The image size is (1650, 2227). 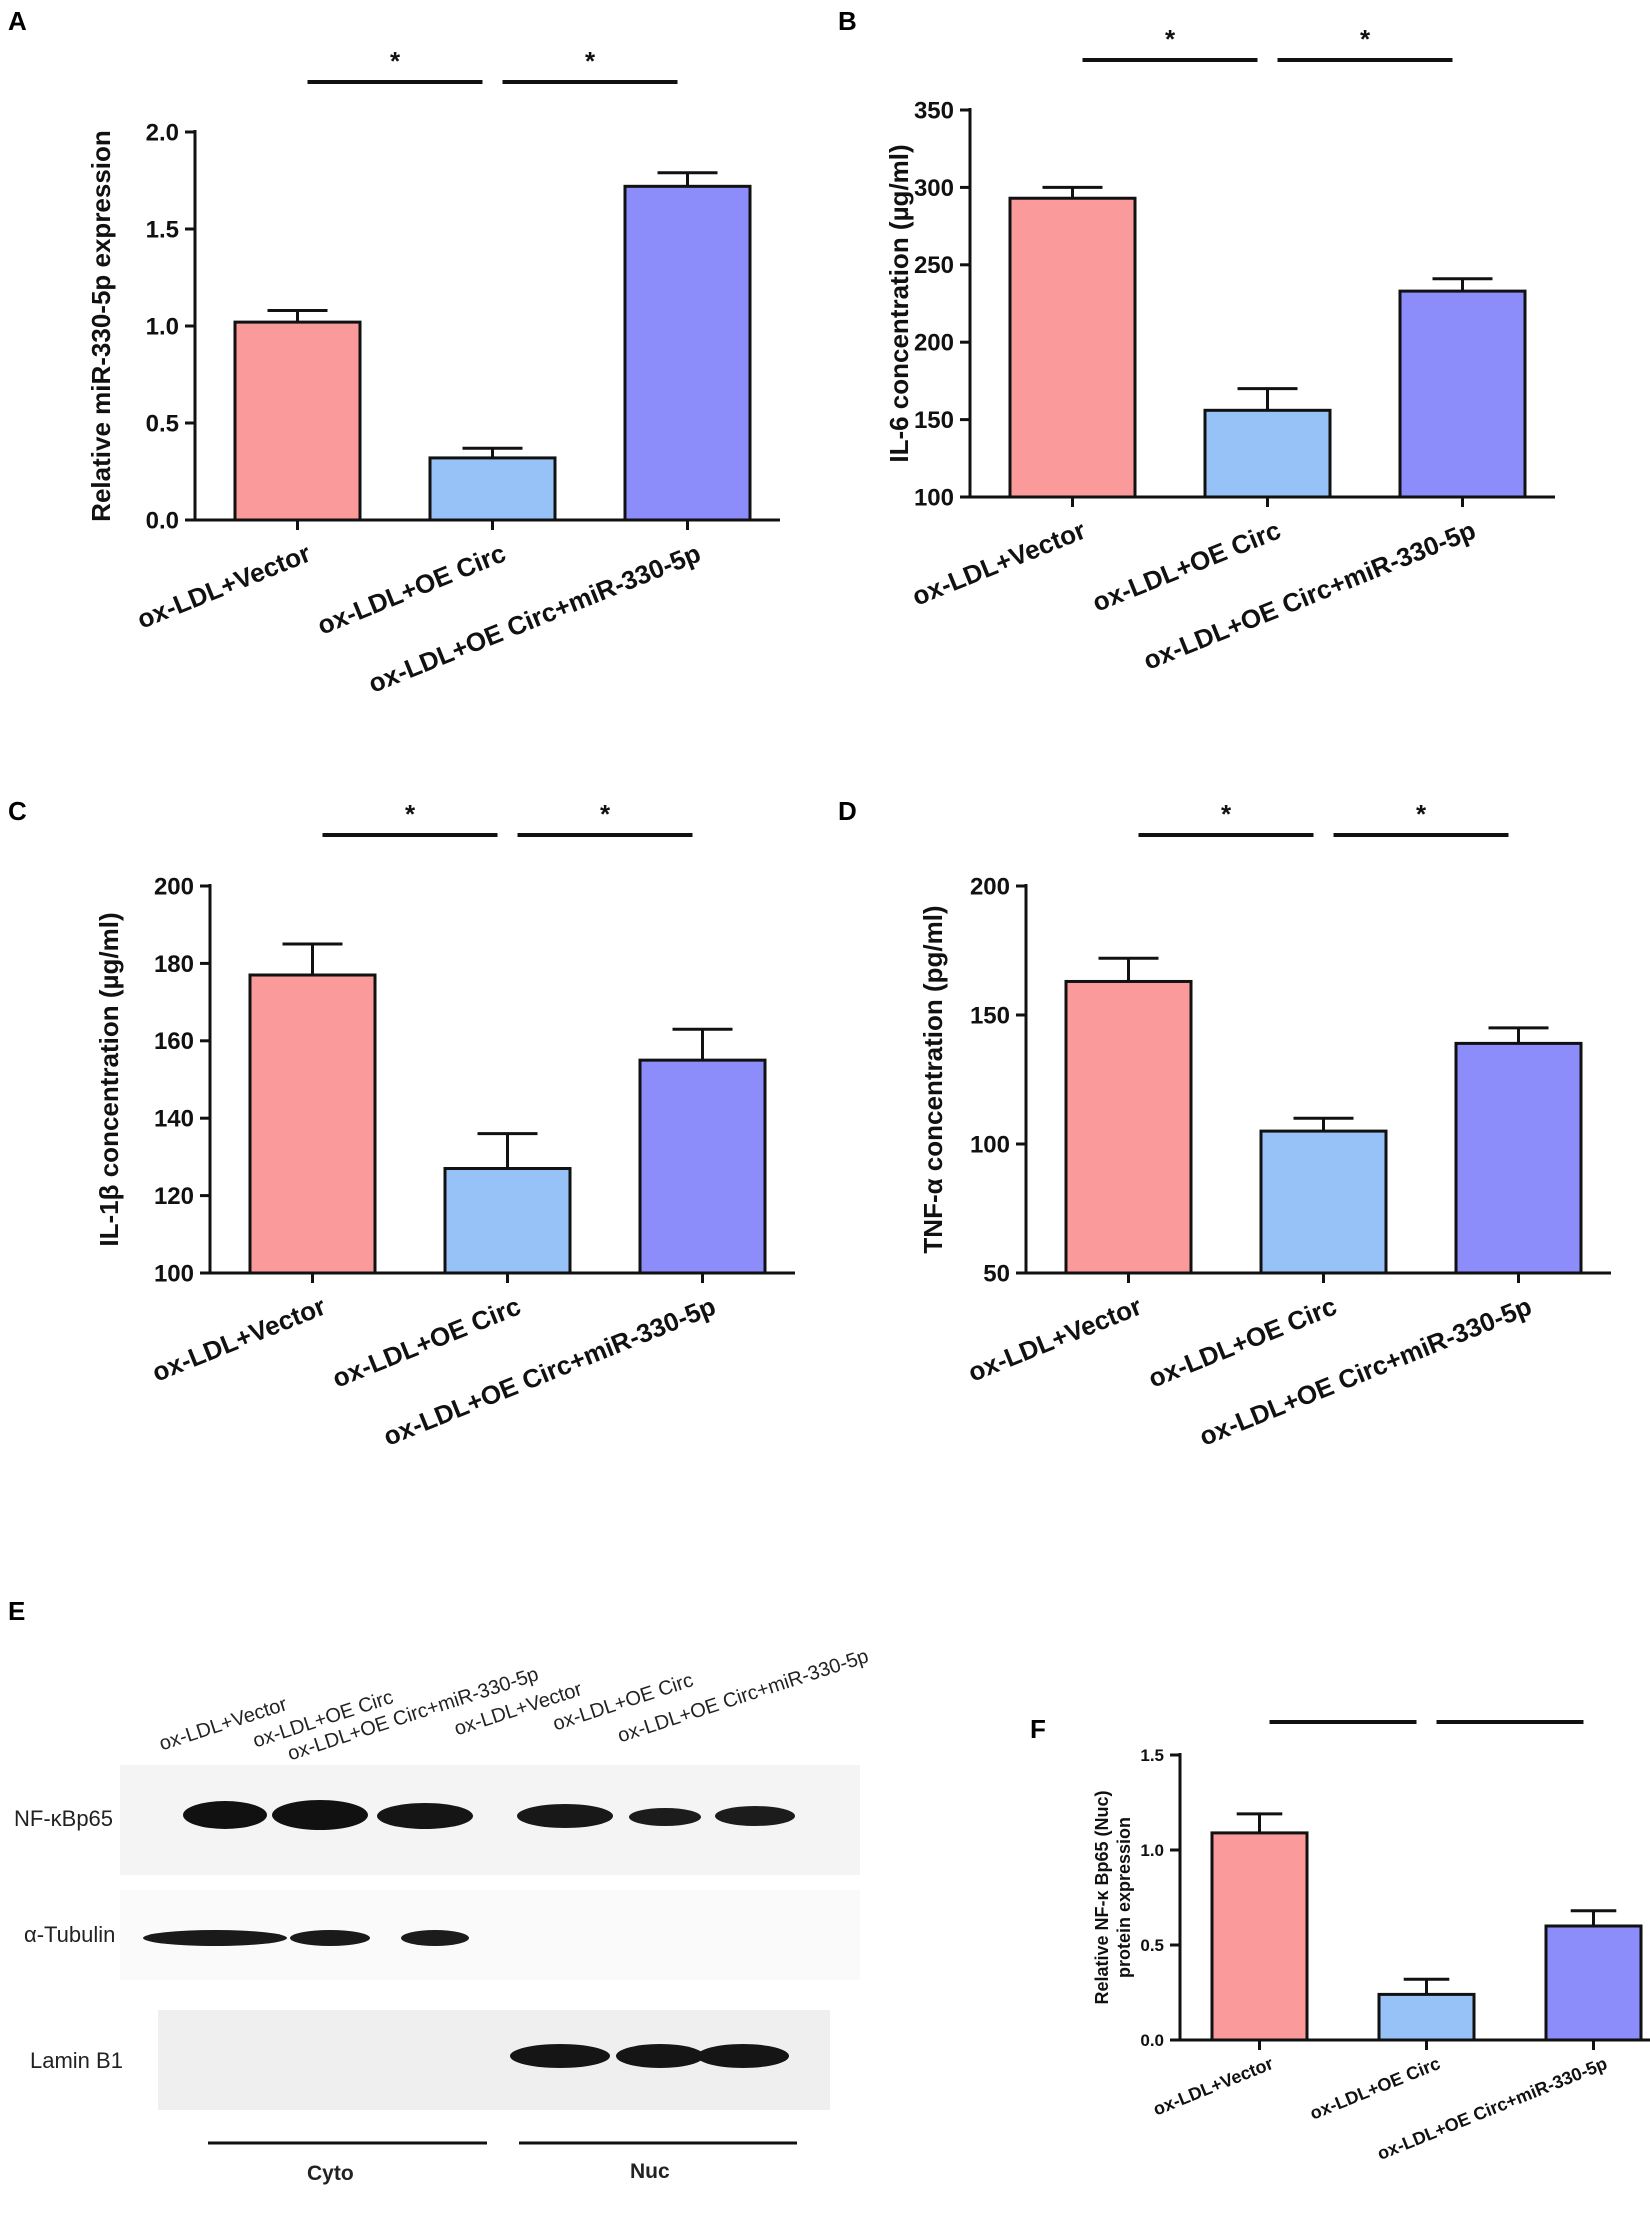 I want to click on row-label-nfkb: NF-κBp65, so click(x=64, y=1818).